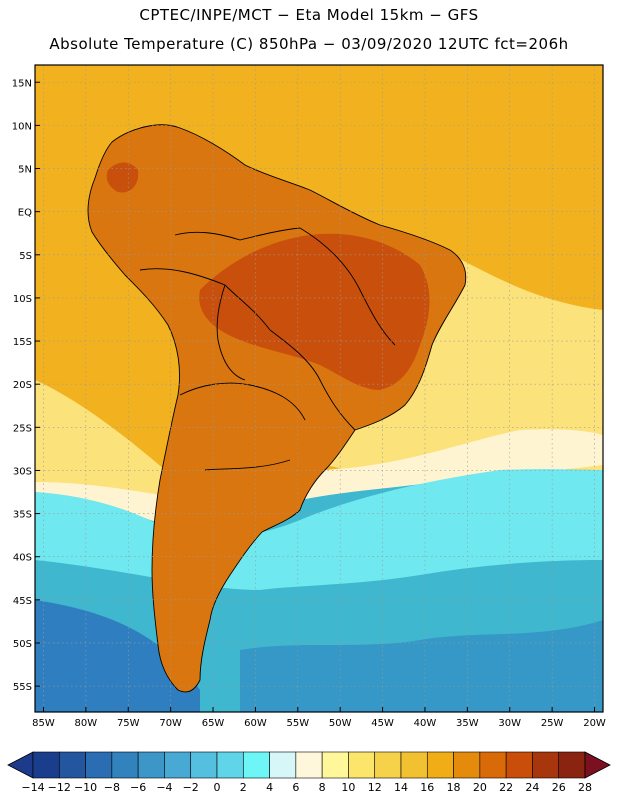  I want to click on lat-tick-label: 55S, so click(22, 687).